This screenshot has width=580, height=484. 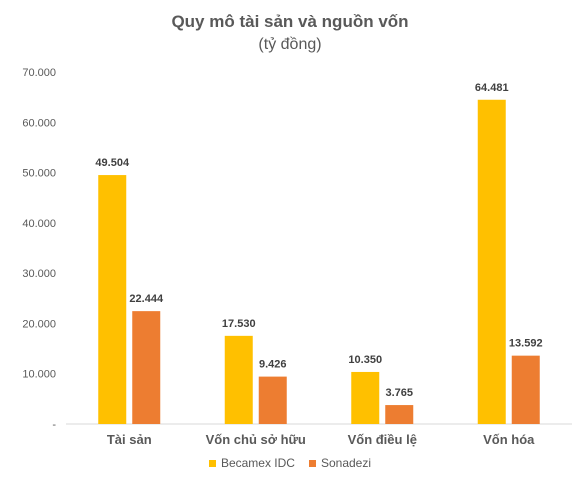 What do you see at coordinates (212, 463) in the screenshot?
I see `legend-swatch-becamex` at bounding box center [212, 463].